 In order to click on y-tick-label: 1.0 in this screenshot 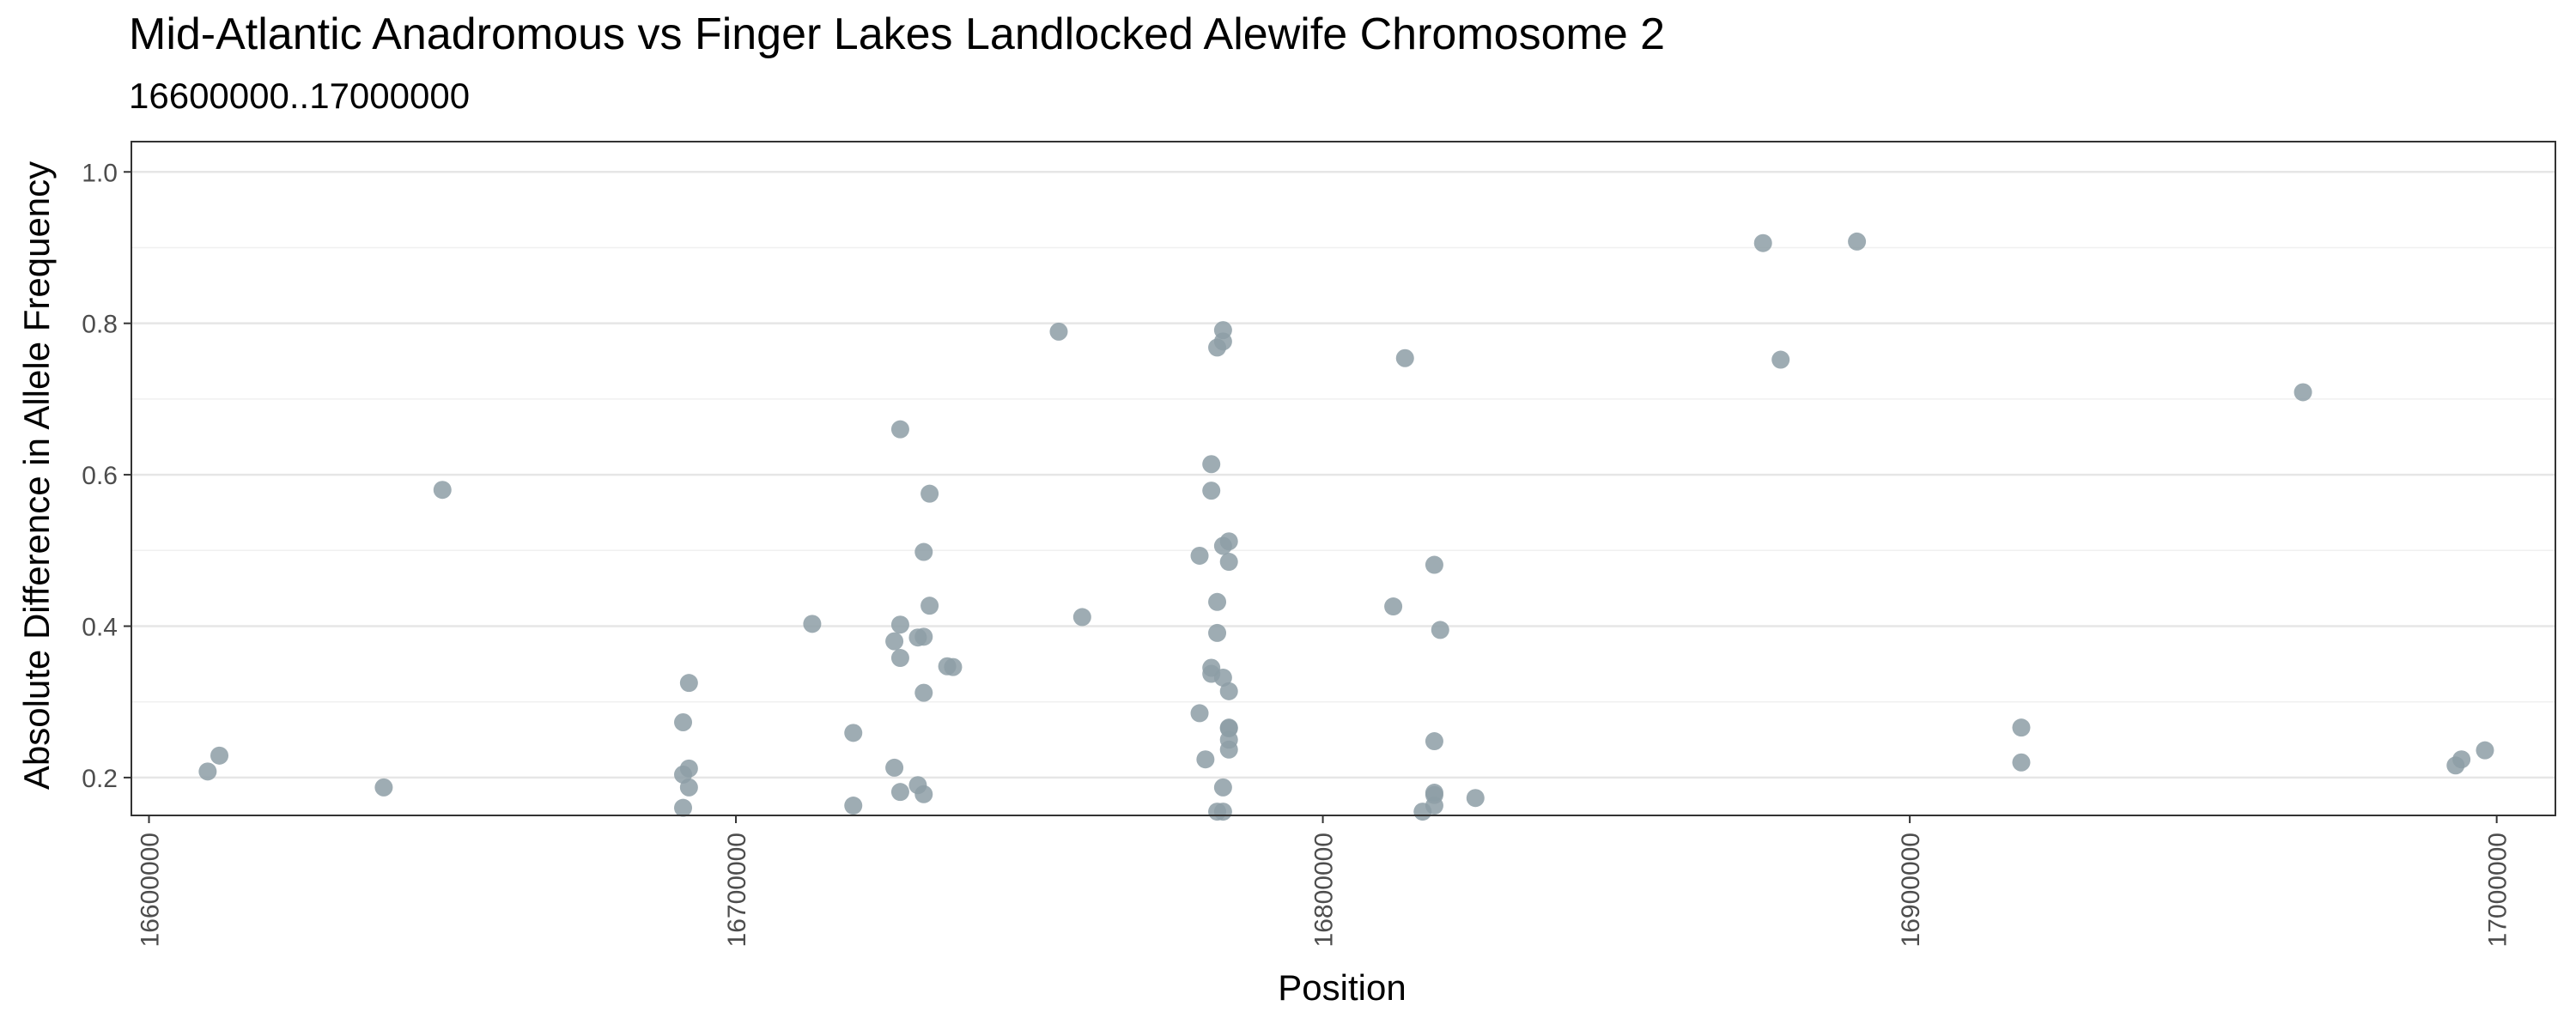, I will do `click(100, 173)`.